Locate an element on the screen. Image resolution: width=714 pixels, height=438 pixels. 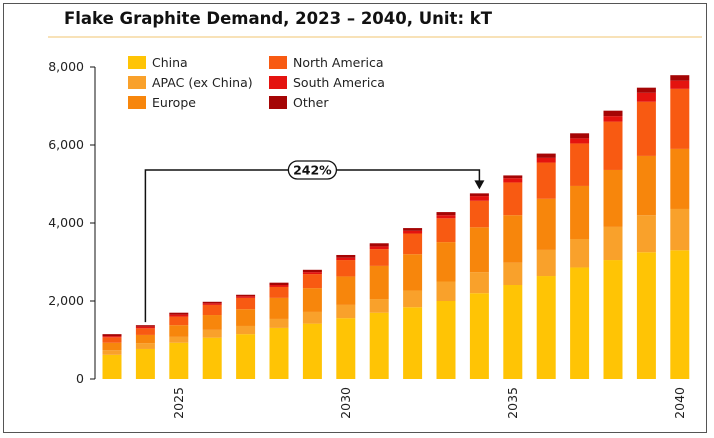
x-tick-label: 2030 is located at coordinates (345, 403).